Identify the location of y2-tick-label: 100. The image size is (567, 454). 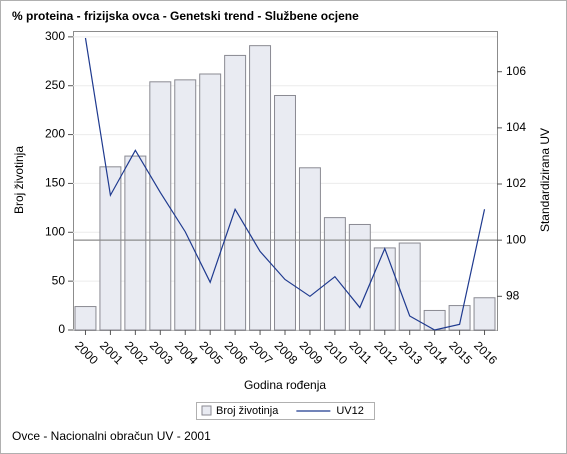
(516, 239).